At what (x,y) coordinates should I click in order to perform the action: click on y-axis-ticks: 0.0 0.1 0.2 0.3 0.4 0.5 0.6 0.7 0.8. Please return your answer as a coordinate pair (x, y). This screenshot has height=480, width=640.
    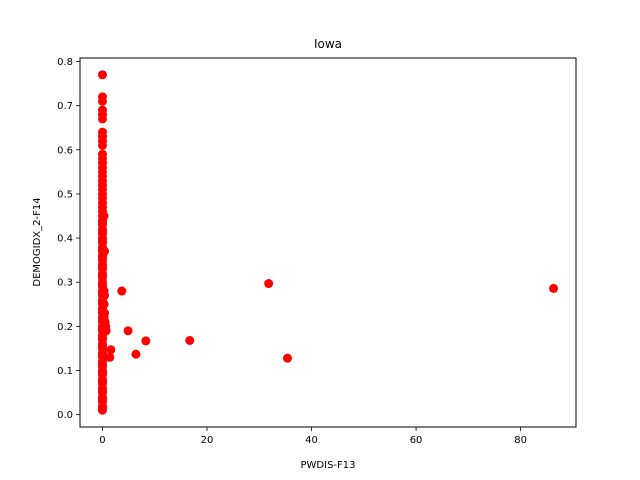
    Looking at the image, I should click on (68, 239).